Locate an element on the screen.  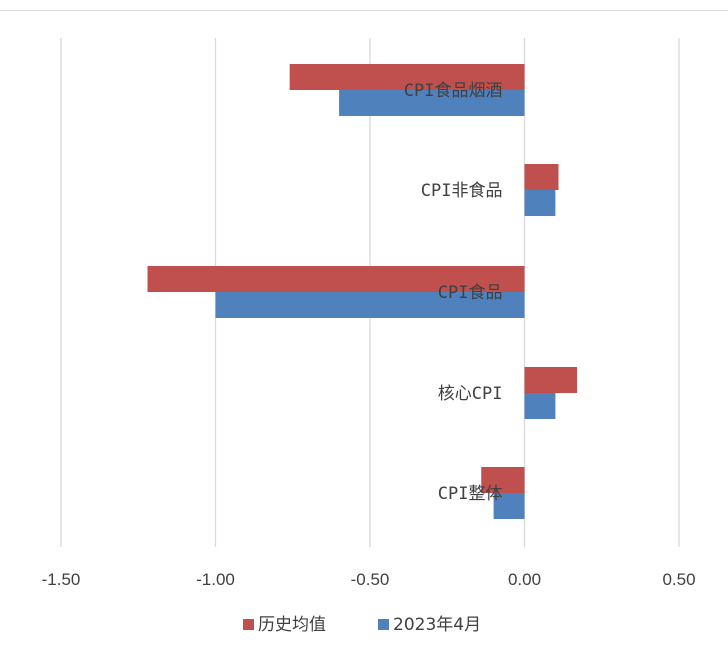
x-axis-ticks: -1.50 -1.00 -0.50 0.00 0.50 is located at coordinates (369, 579).